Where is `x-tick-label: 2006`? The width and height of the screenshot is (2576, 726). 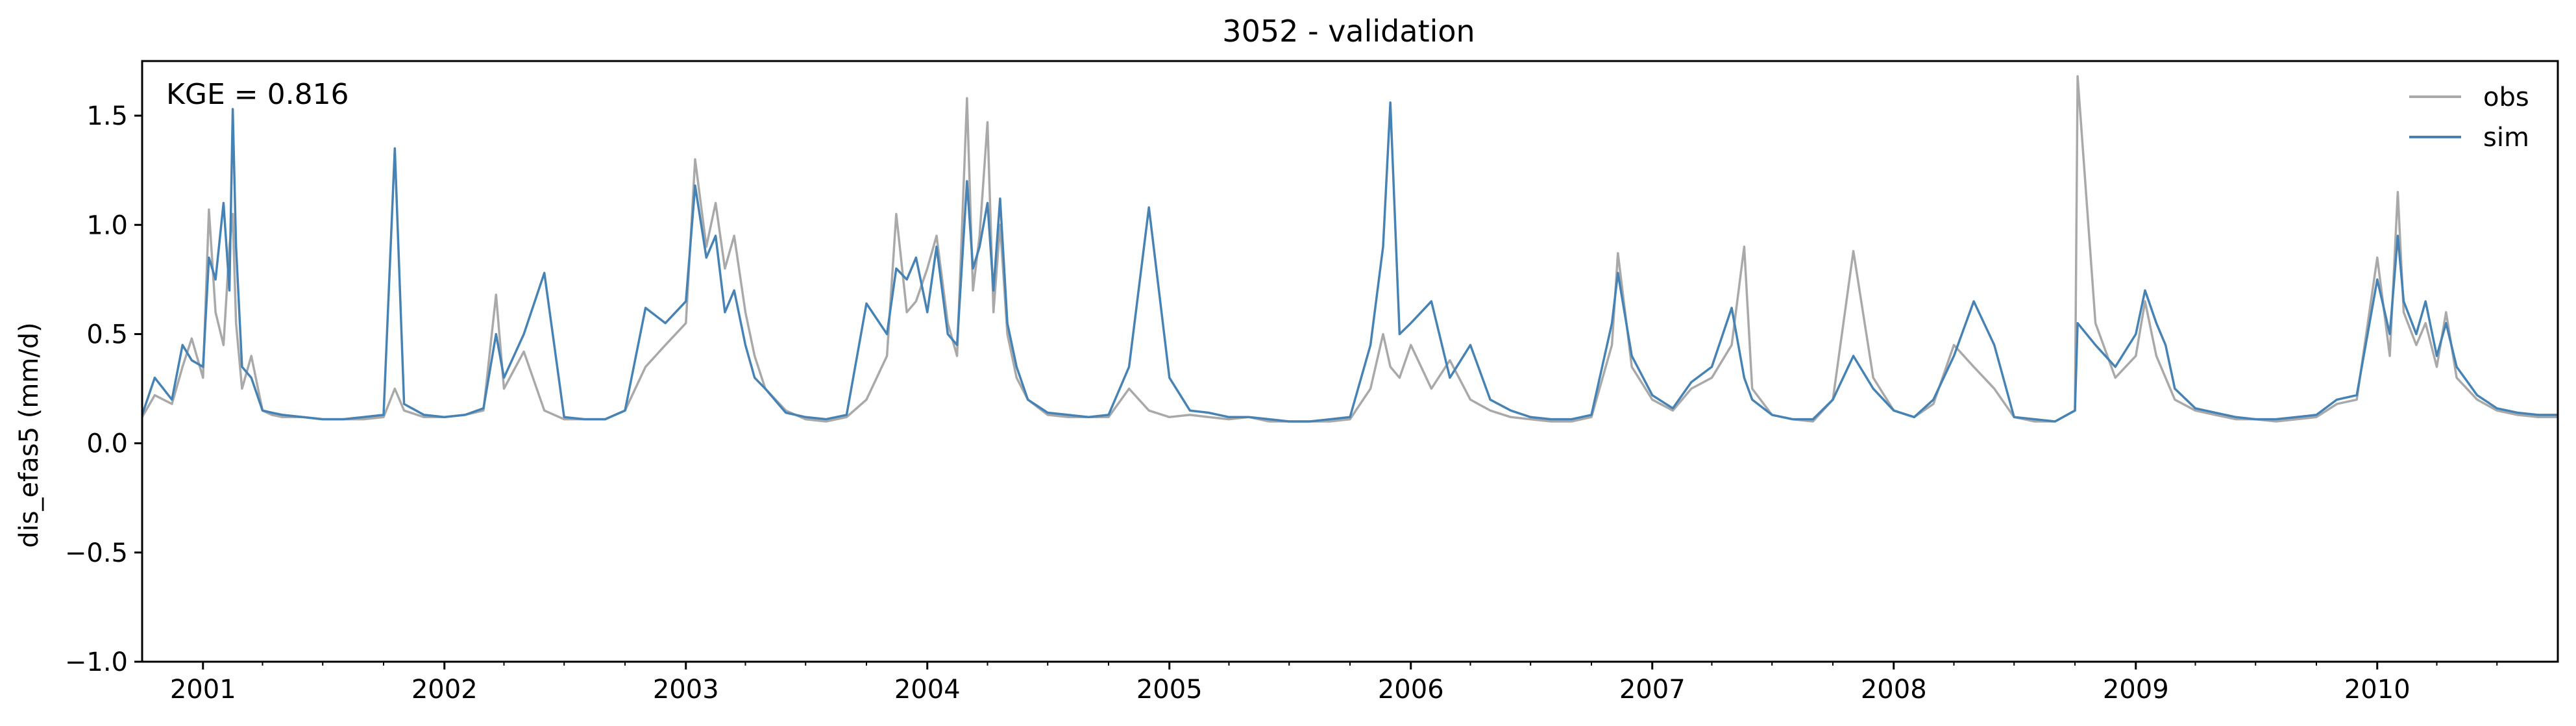
x-tick-label: 2006 is located at coordinates (1411, 690).